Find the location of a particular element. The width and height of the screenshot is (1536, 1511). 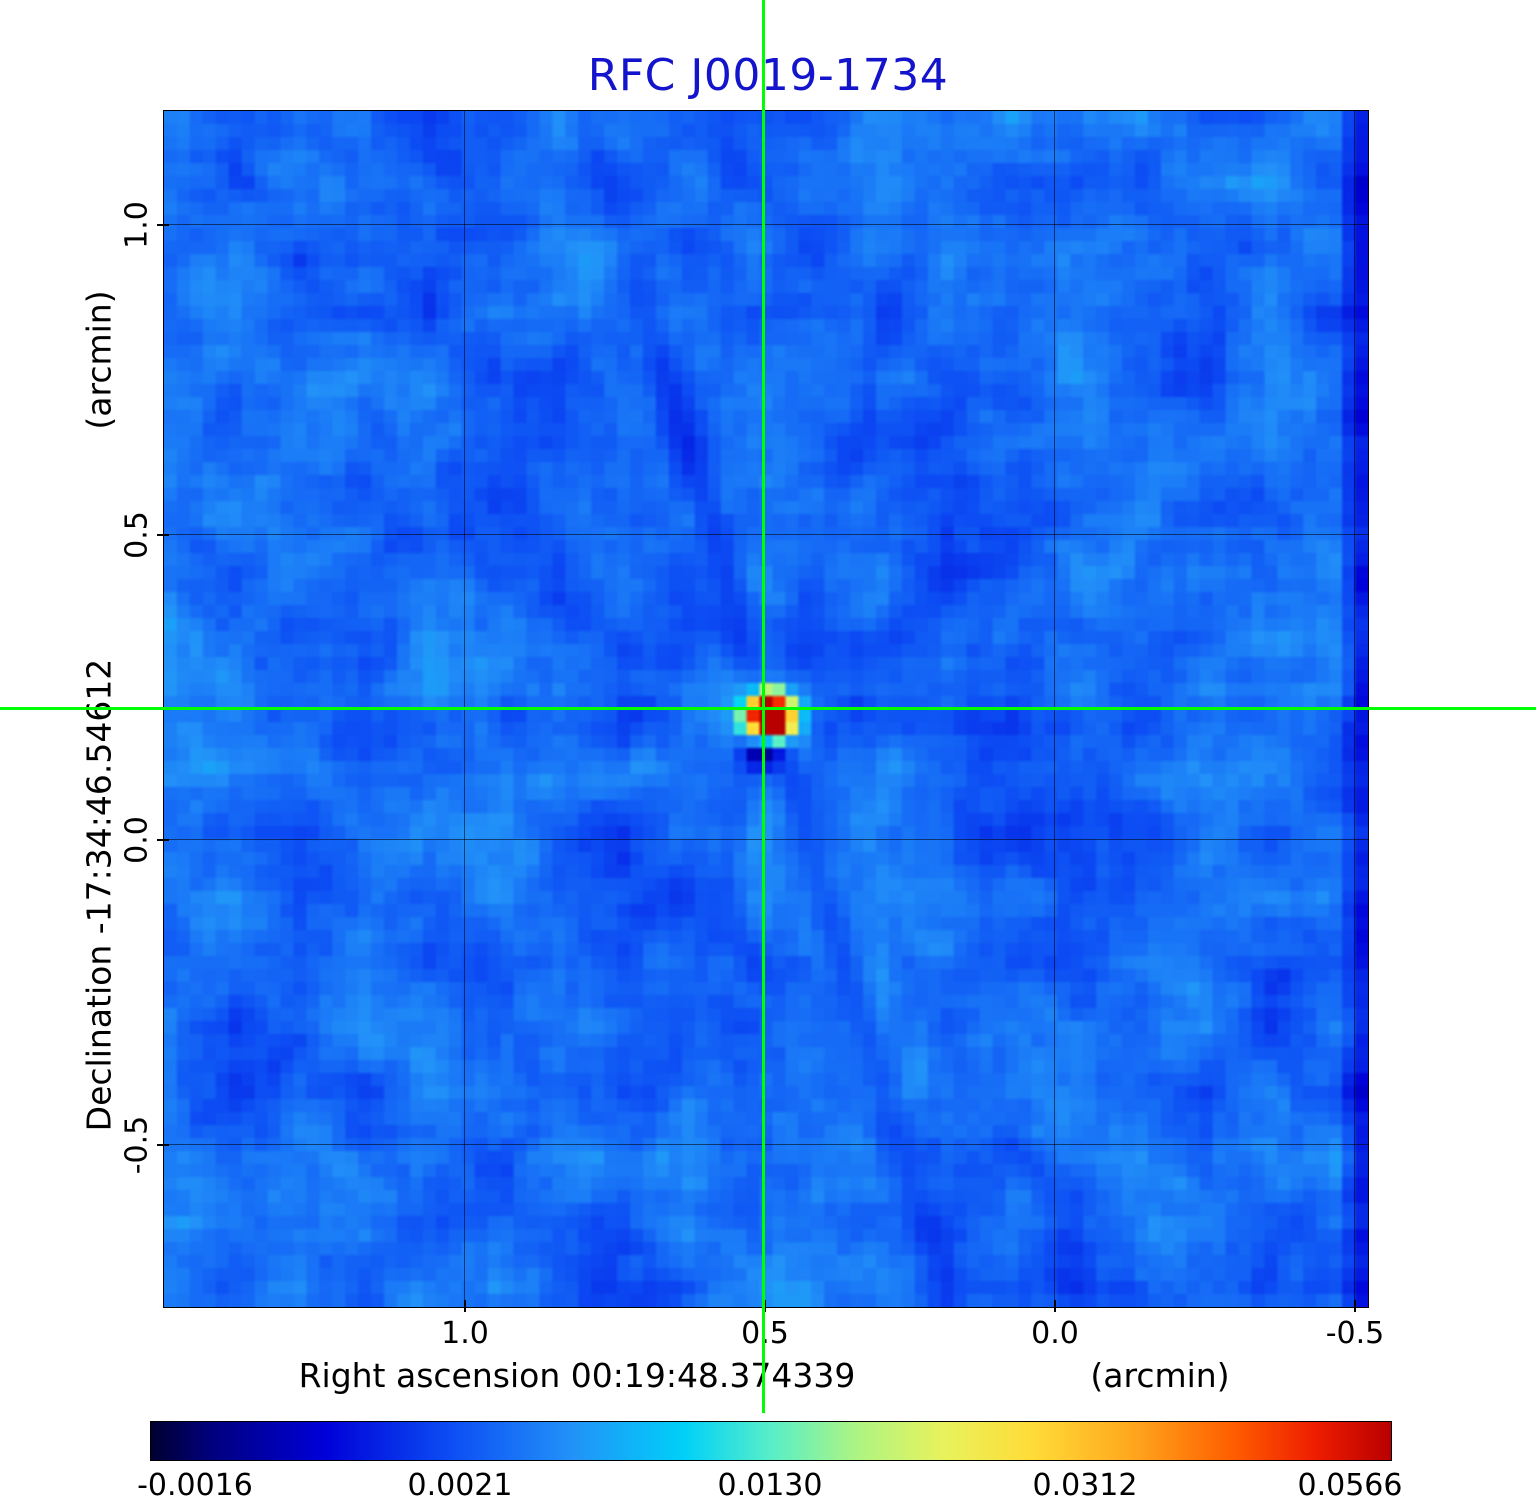

x-tick-label-1: 1.0 is located at coordinates (465, 1333).